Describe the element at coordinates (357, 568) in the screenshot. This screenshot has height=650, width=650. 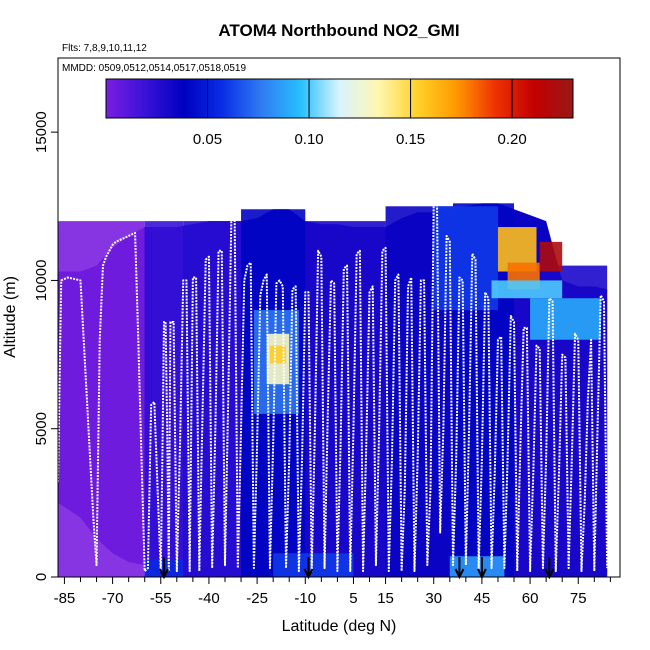
I see `vertical-profile-arrows` at that location.